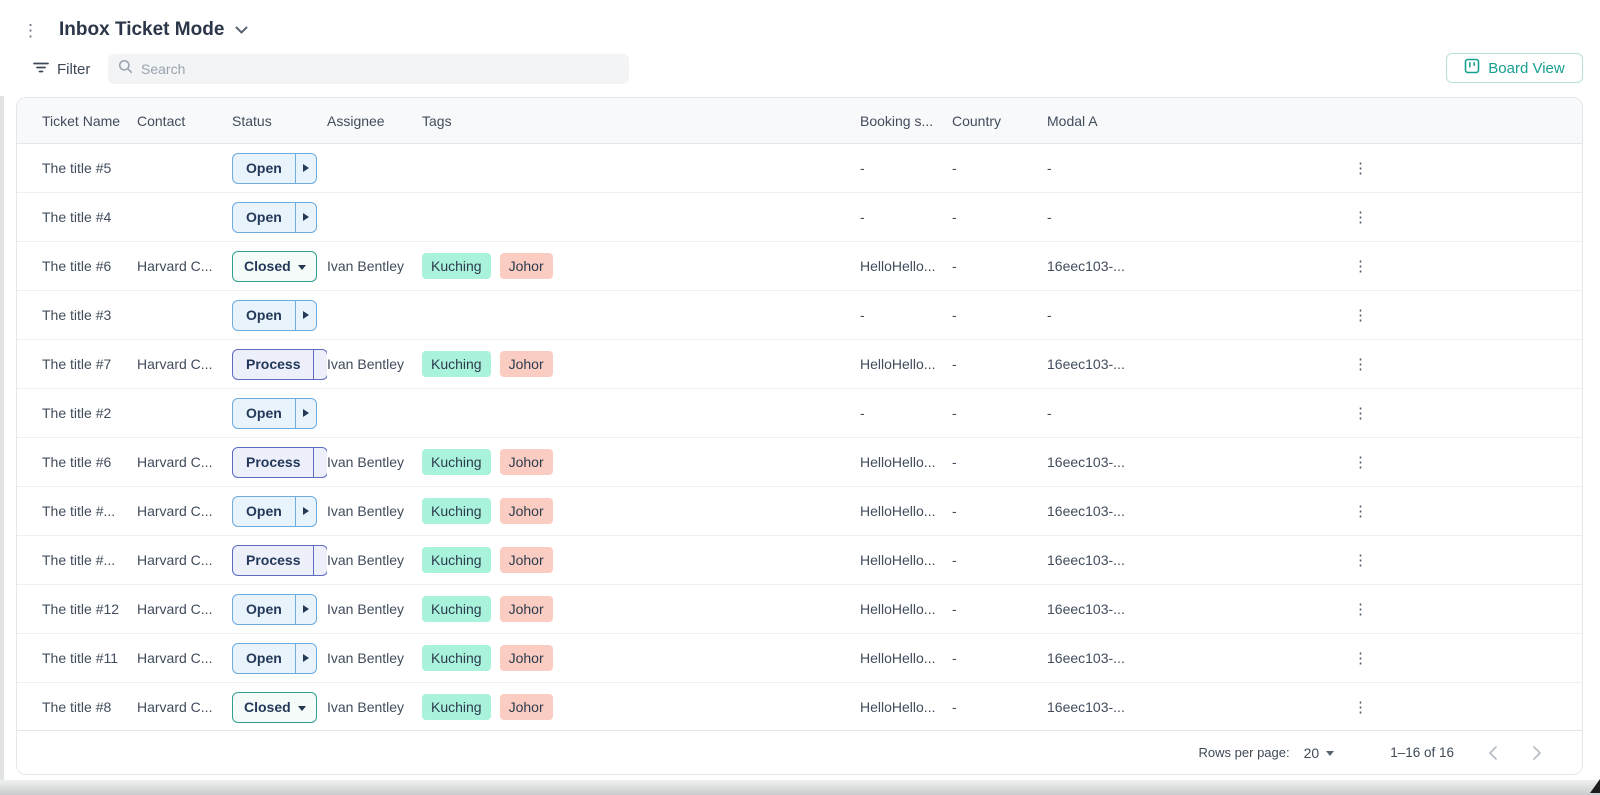  What do you see at coordinates (799, 168) in the screenshot?
I see `table-row: The title #5 Open - - - ⋮` at bounding box center [799, 168].